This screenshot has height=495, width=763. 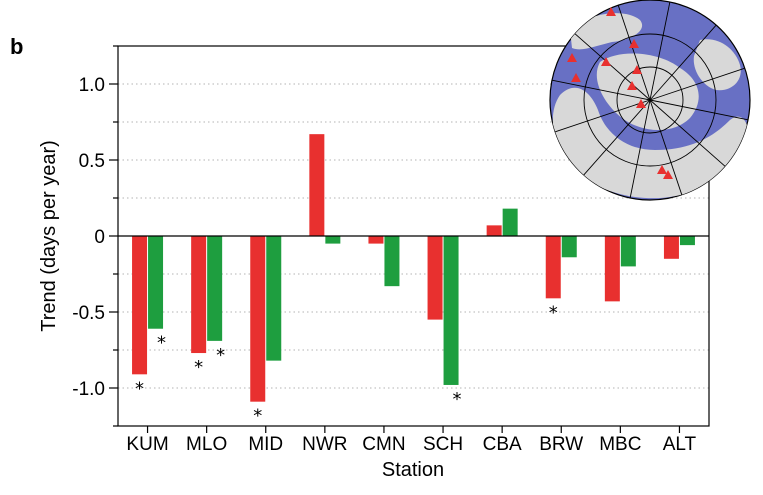 What do you see at coordinates (206, 444) in the screenshot?
I see `x-tick-label: MLO` at bounding box center [206, 444].